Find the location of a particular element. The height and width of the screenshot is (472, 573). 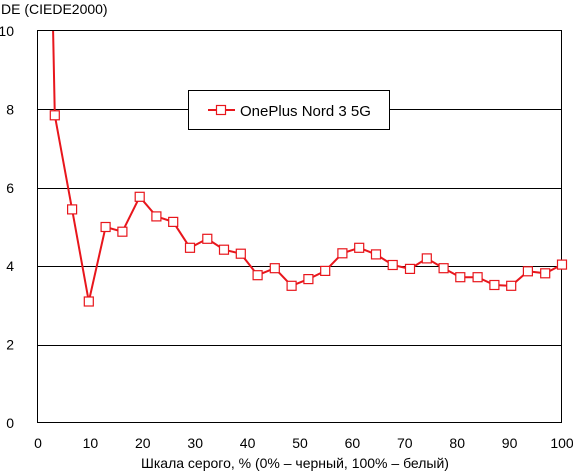

y-tick-label: 0 is located at coordinates (10, 423).